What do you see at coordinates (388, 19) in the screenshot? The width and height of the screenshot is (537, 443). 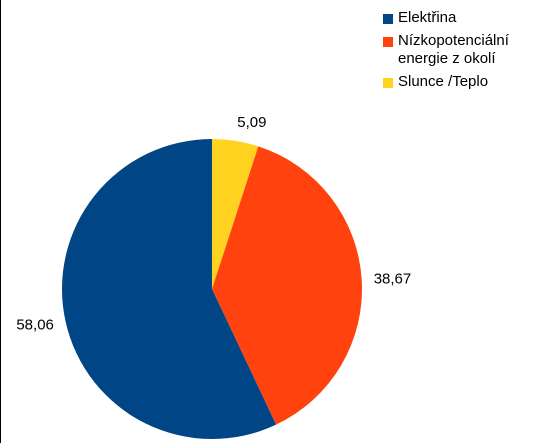 I see `legend-swatch-elektrina` at bounding box center [388, 19].